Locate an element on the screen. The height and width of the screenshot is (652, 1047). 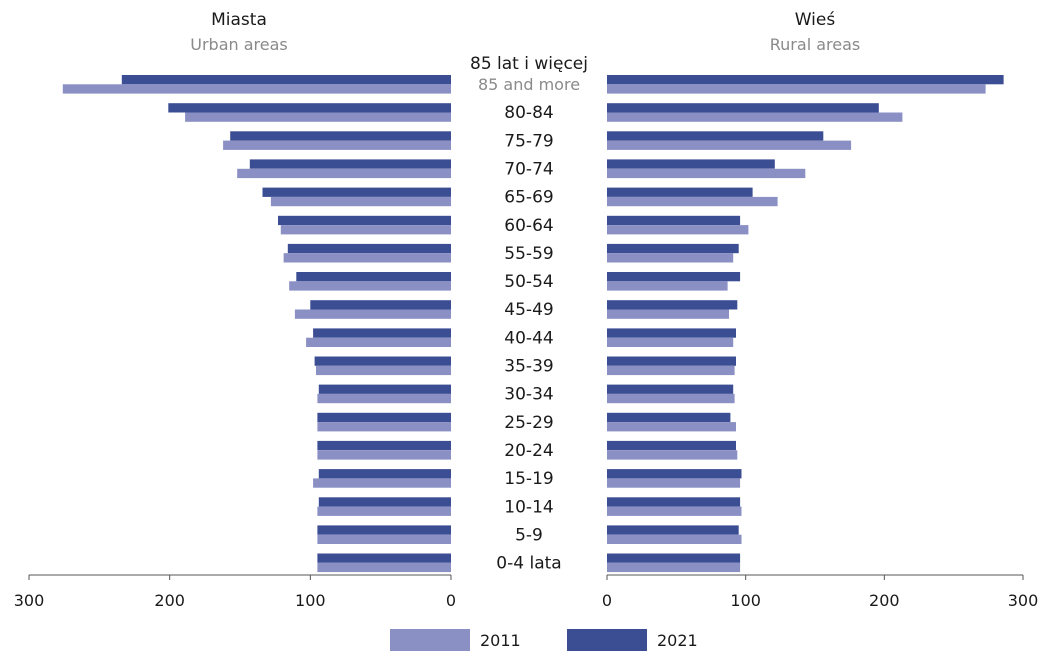
category-label: 45-49 is located at coordinates (528, 310).